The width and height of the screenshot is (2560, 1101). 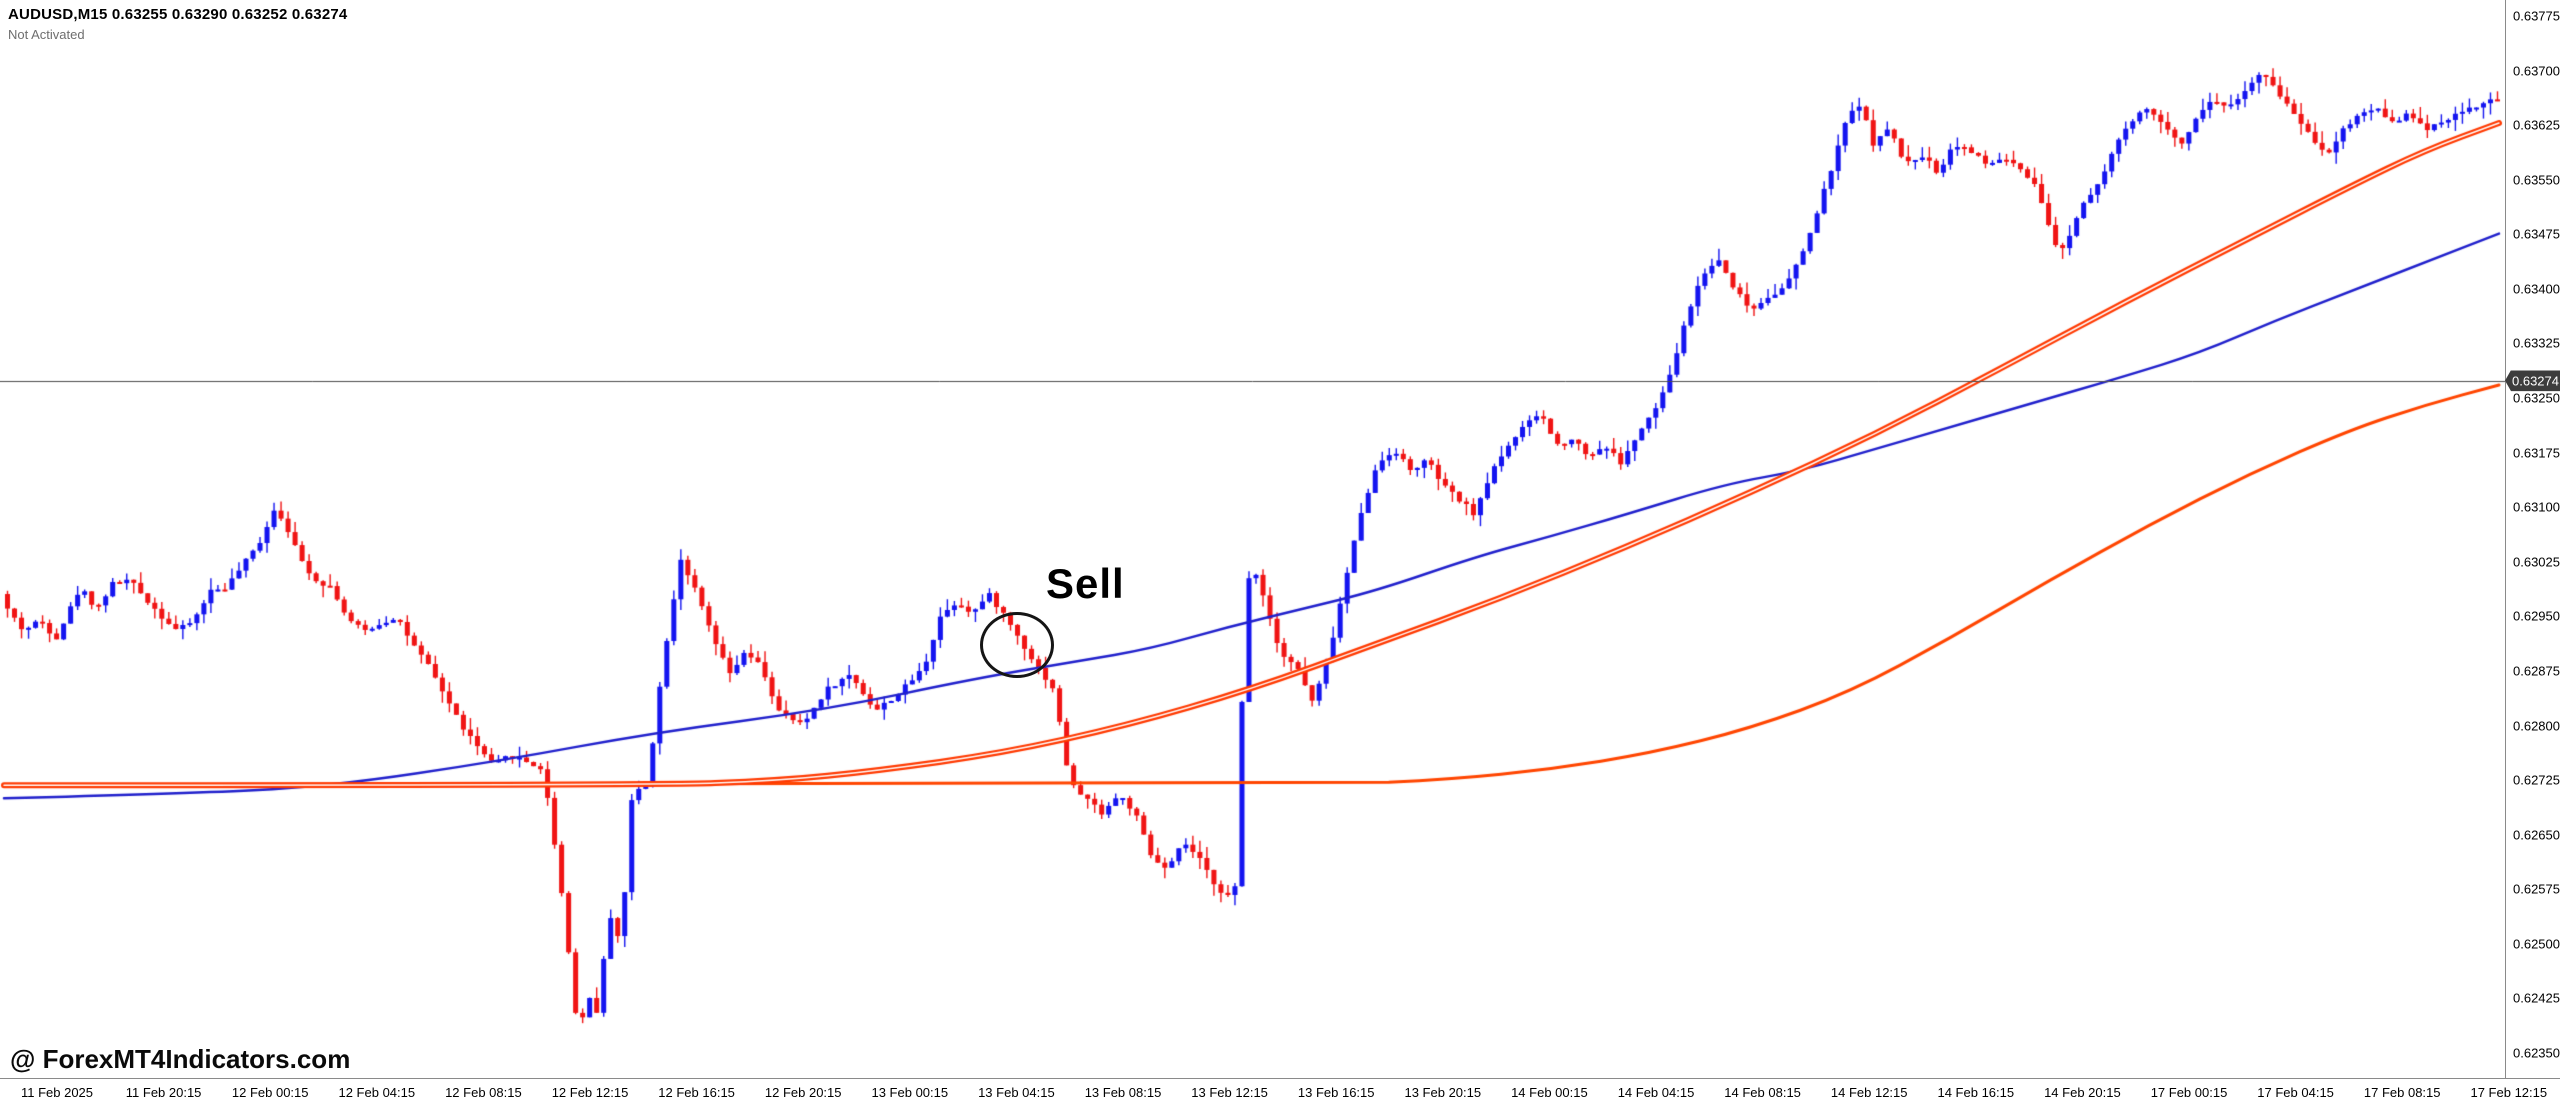 I want to click on time-axis-label: 13 Feb 20:15, so click(x=1443, y=1092).